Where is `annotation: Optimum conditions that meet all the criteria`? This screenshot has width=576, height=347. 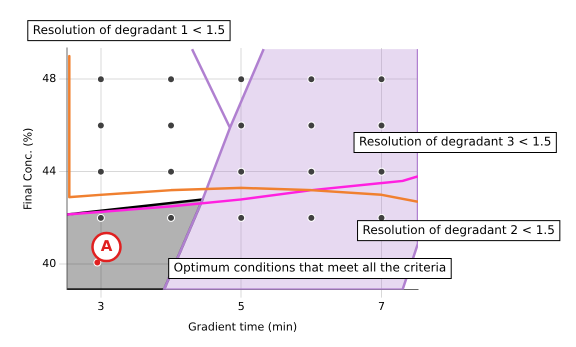 annotation: Optimum conditions that meet all the criteria is located at coordinates (310, 267).